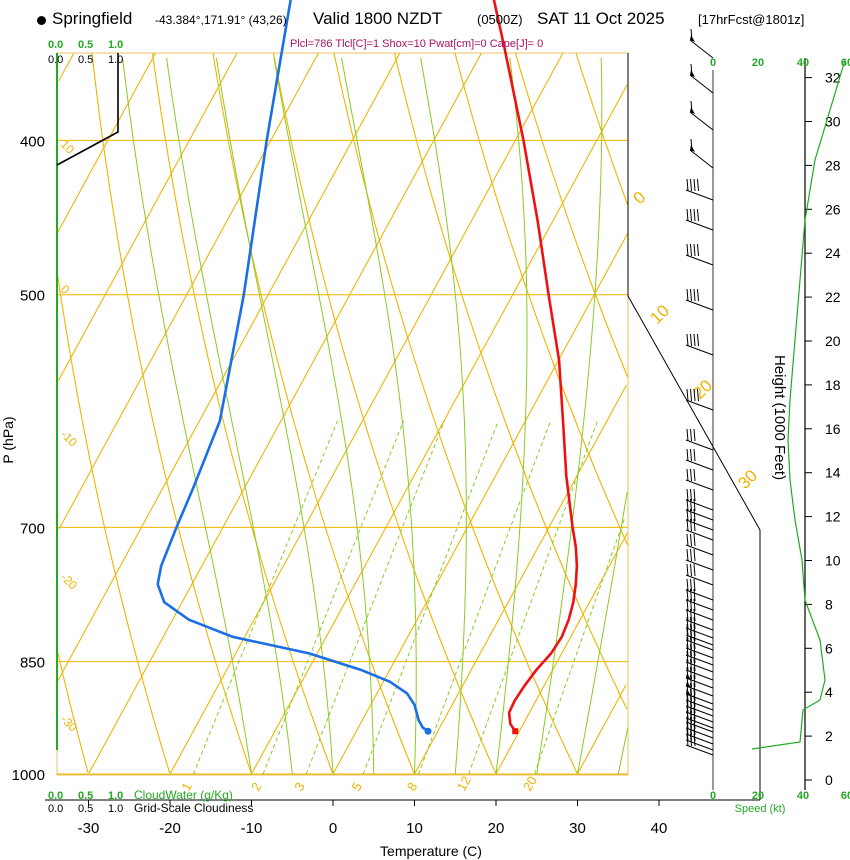  What do you see at coordinates (115, 60) in the screenshot?
I see `cloud-tick-top: 1.0` at bounding box center [115, 60].